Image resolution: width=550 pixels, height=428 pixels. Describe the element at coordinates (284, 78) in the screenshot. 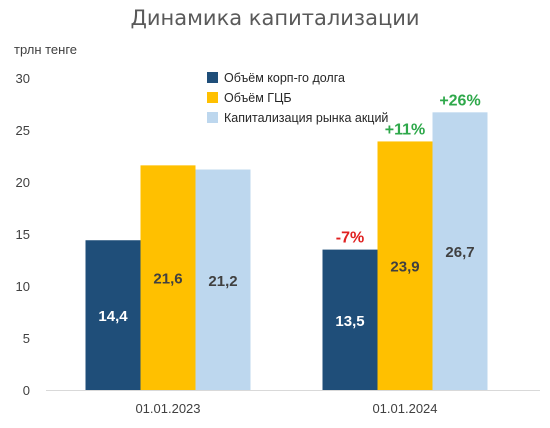

I see `legend-label: Объём корп-го долга` at that location.